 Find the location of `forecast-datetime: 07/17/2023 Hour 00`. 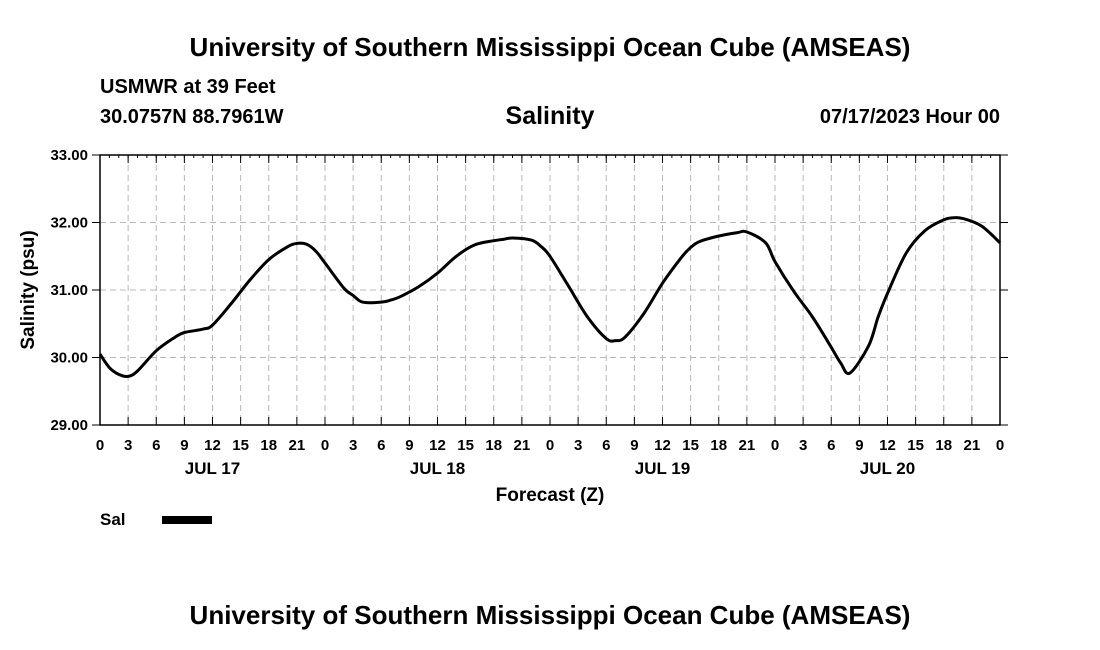

forecast-datetime: 07/17/2023 Hour 00 is located at coordinates (909, 117).